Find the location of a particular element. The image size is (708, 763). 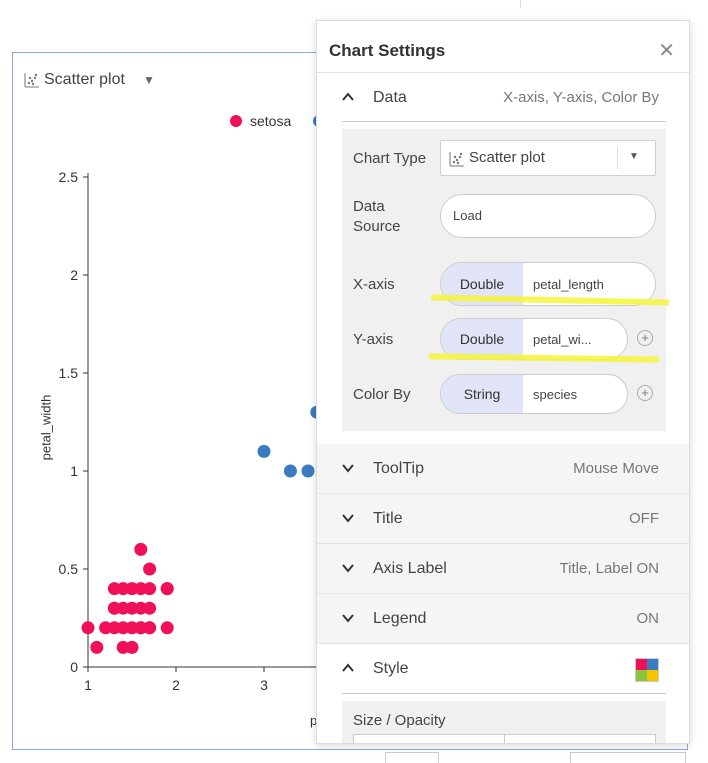

y-axis-type: Double is located at coordinates (482, 339).